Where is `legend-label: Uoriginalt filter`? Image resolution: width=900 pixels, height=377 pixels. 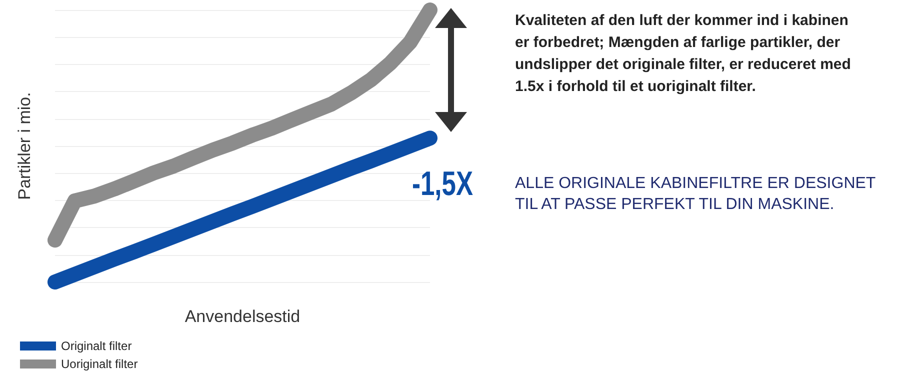
legend-label: Uoriginalt filter is located at coordinates (99, 364).